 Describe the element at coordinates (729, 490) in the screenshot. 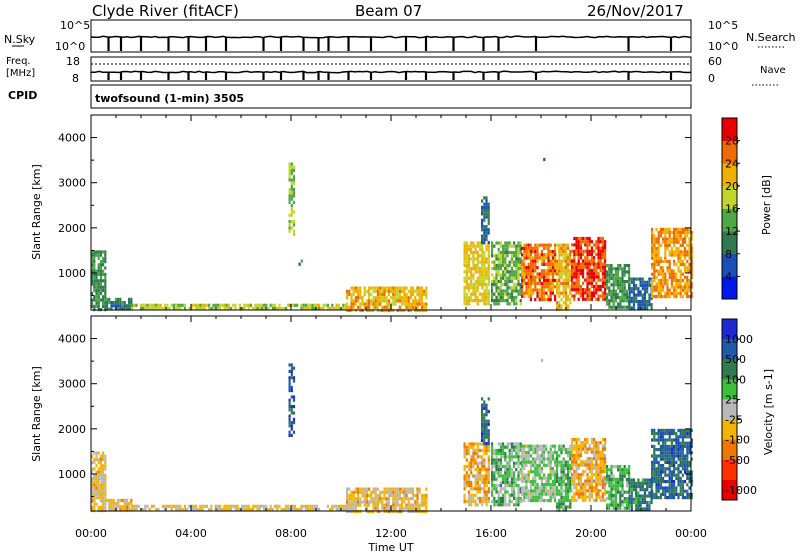

I see `velocity-colorbar-swatch` at that location.